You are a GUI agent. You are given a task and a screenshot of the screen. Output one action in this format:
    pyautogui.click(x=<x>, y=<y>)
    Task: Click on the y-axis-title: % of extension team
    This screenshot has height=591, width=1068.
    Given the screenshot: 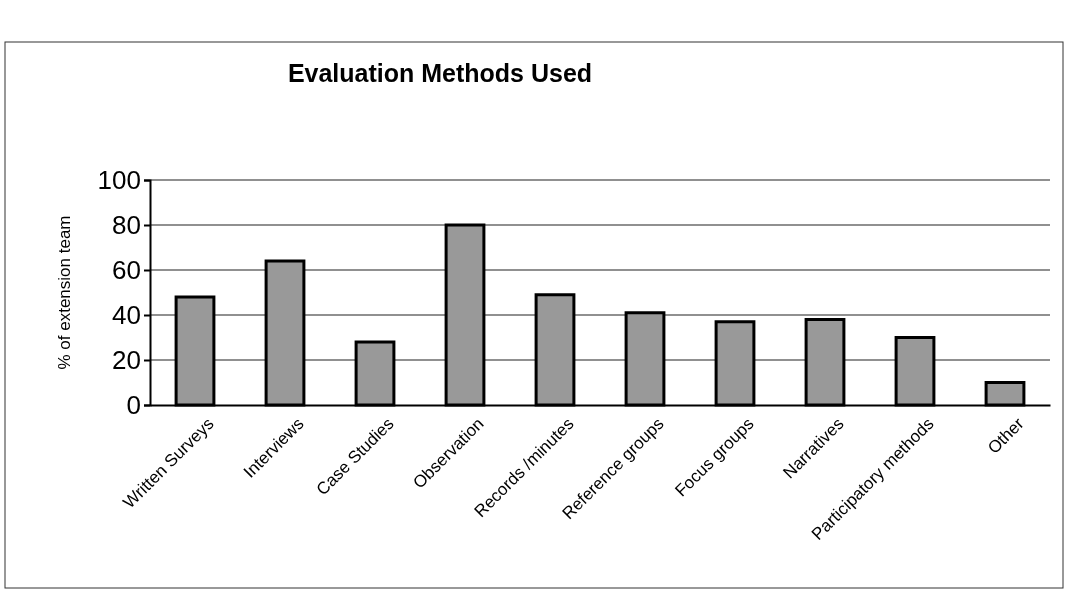 What is the action you would take?
    pyautogui.click(x=64, y=292)
    